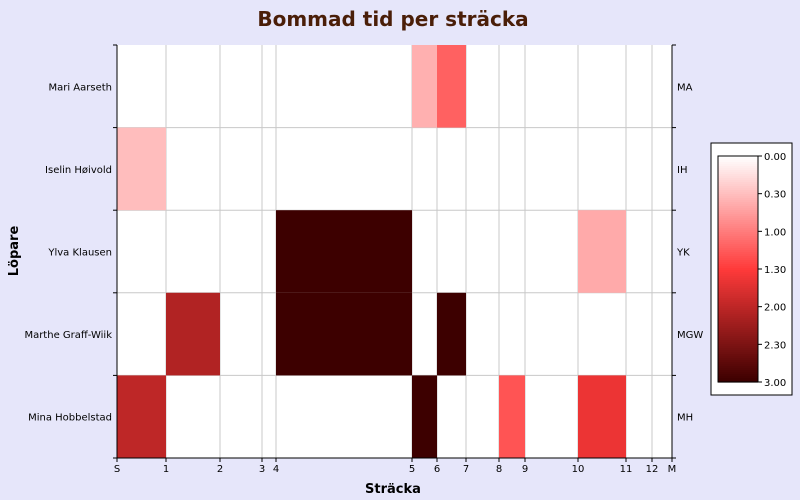 The width and height of the screenshot is (800, 500). What do you see at coordinates (80, 87) in the screenshot?
I see `runner-name-label: Mari Aarseth` at bounding box center [80, 87].